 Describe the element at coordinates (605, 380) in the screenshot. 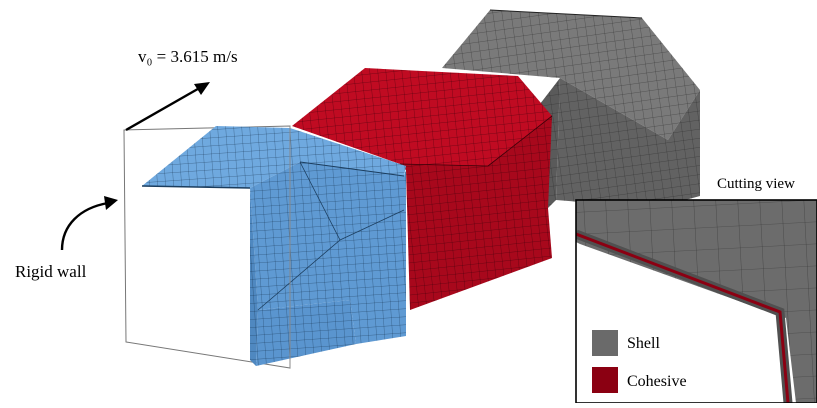

I see `legend-swatch-cohesive` at that location.